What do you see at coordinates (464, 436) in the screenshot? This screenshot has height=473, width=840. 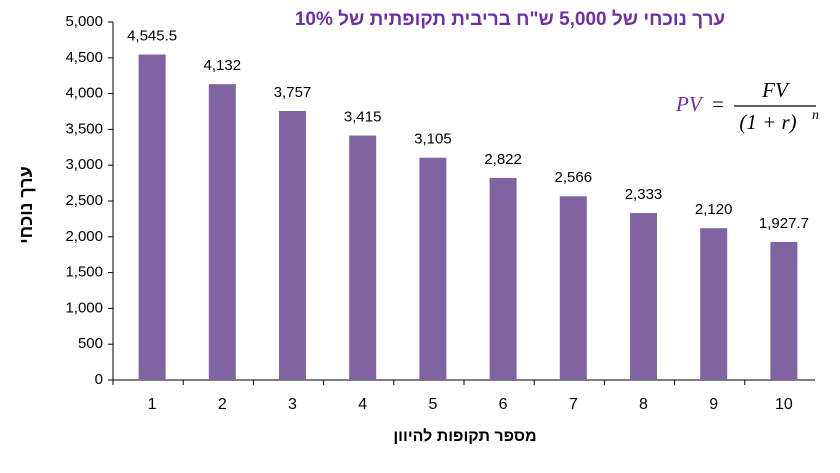 I see `x-axis-title: מספר תקופות להיוון` at bounding box center [464, 436].